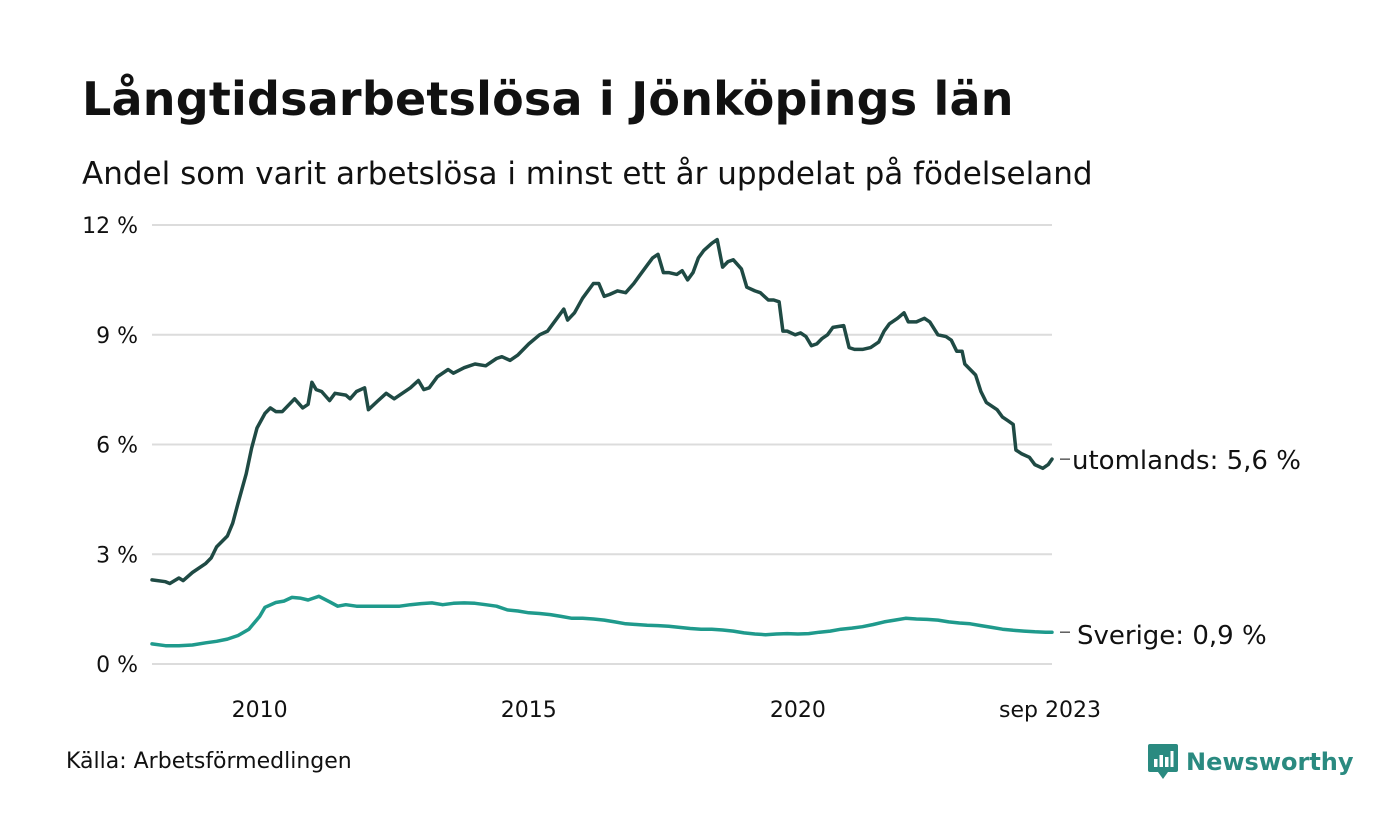 The height and width of the screenshot is (840, 1400). What do you see at coordinates (110, 226) in the screenshot?
I see `y-tick-label: 12 %` at bounding box center [110, 226].